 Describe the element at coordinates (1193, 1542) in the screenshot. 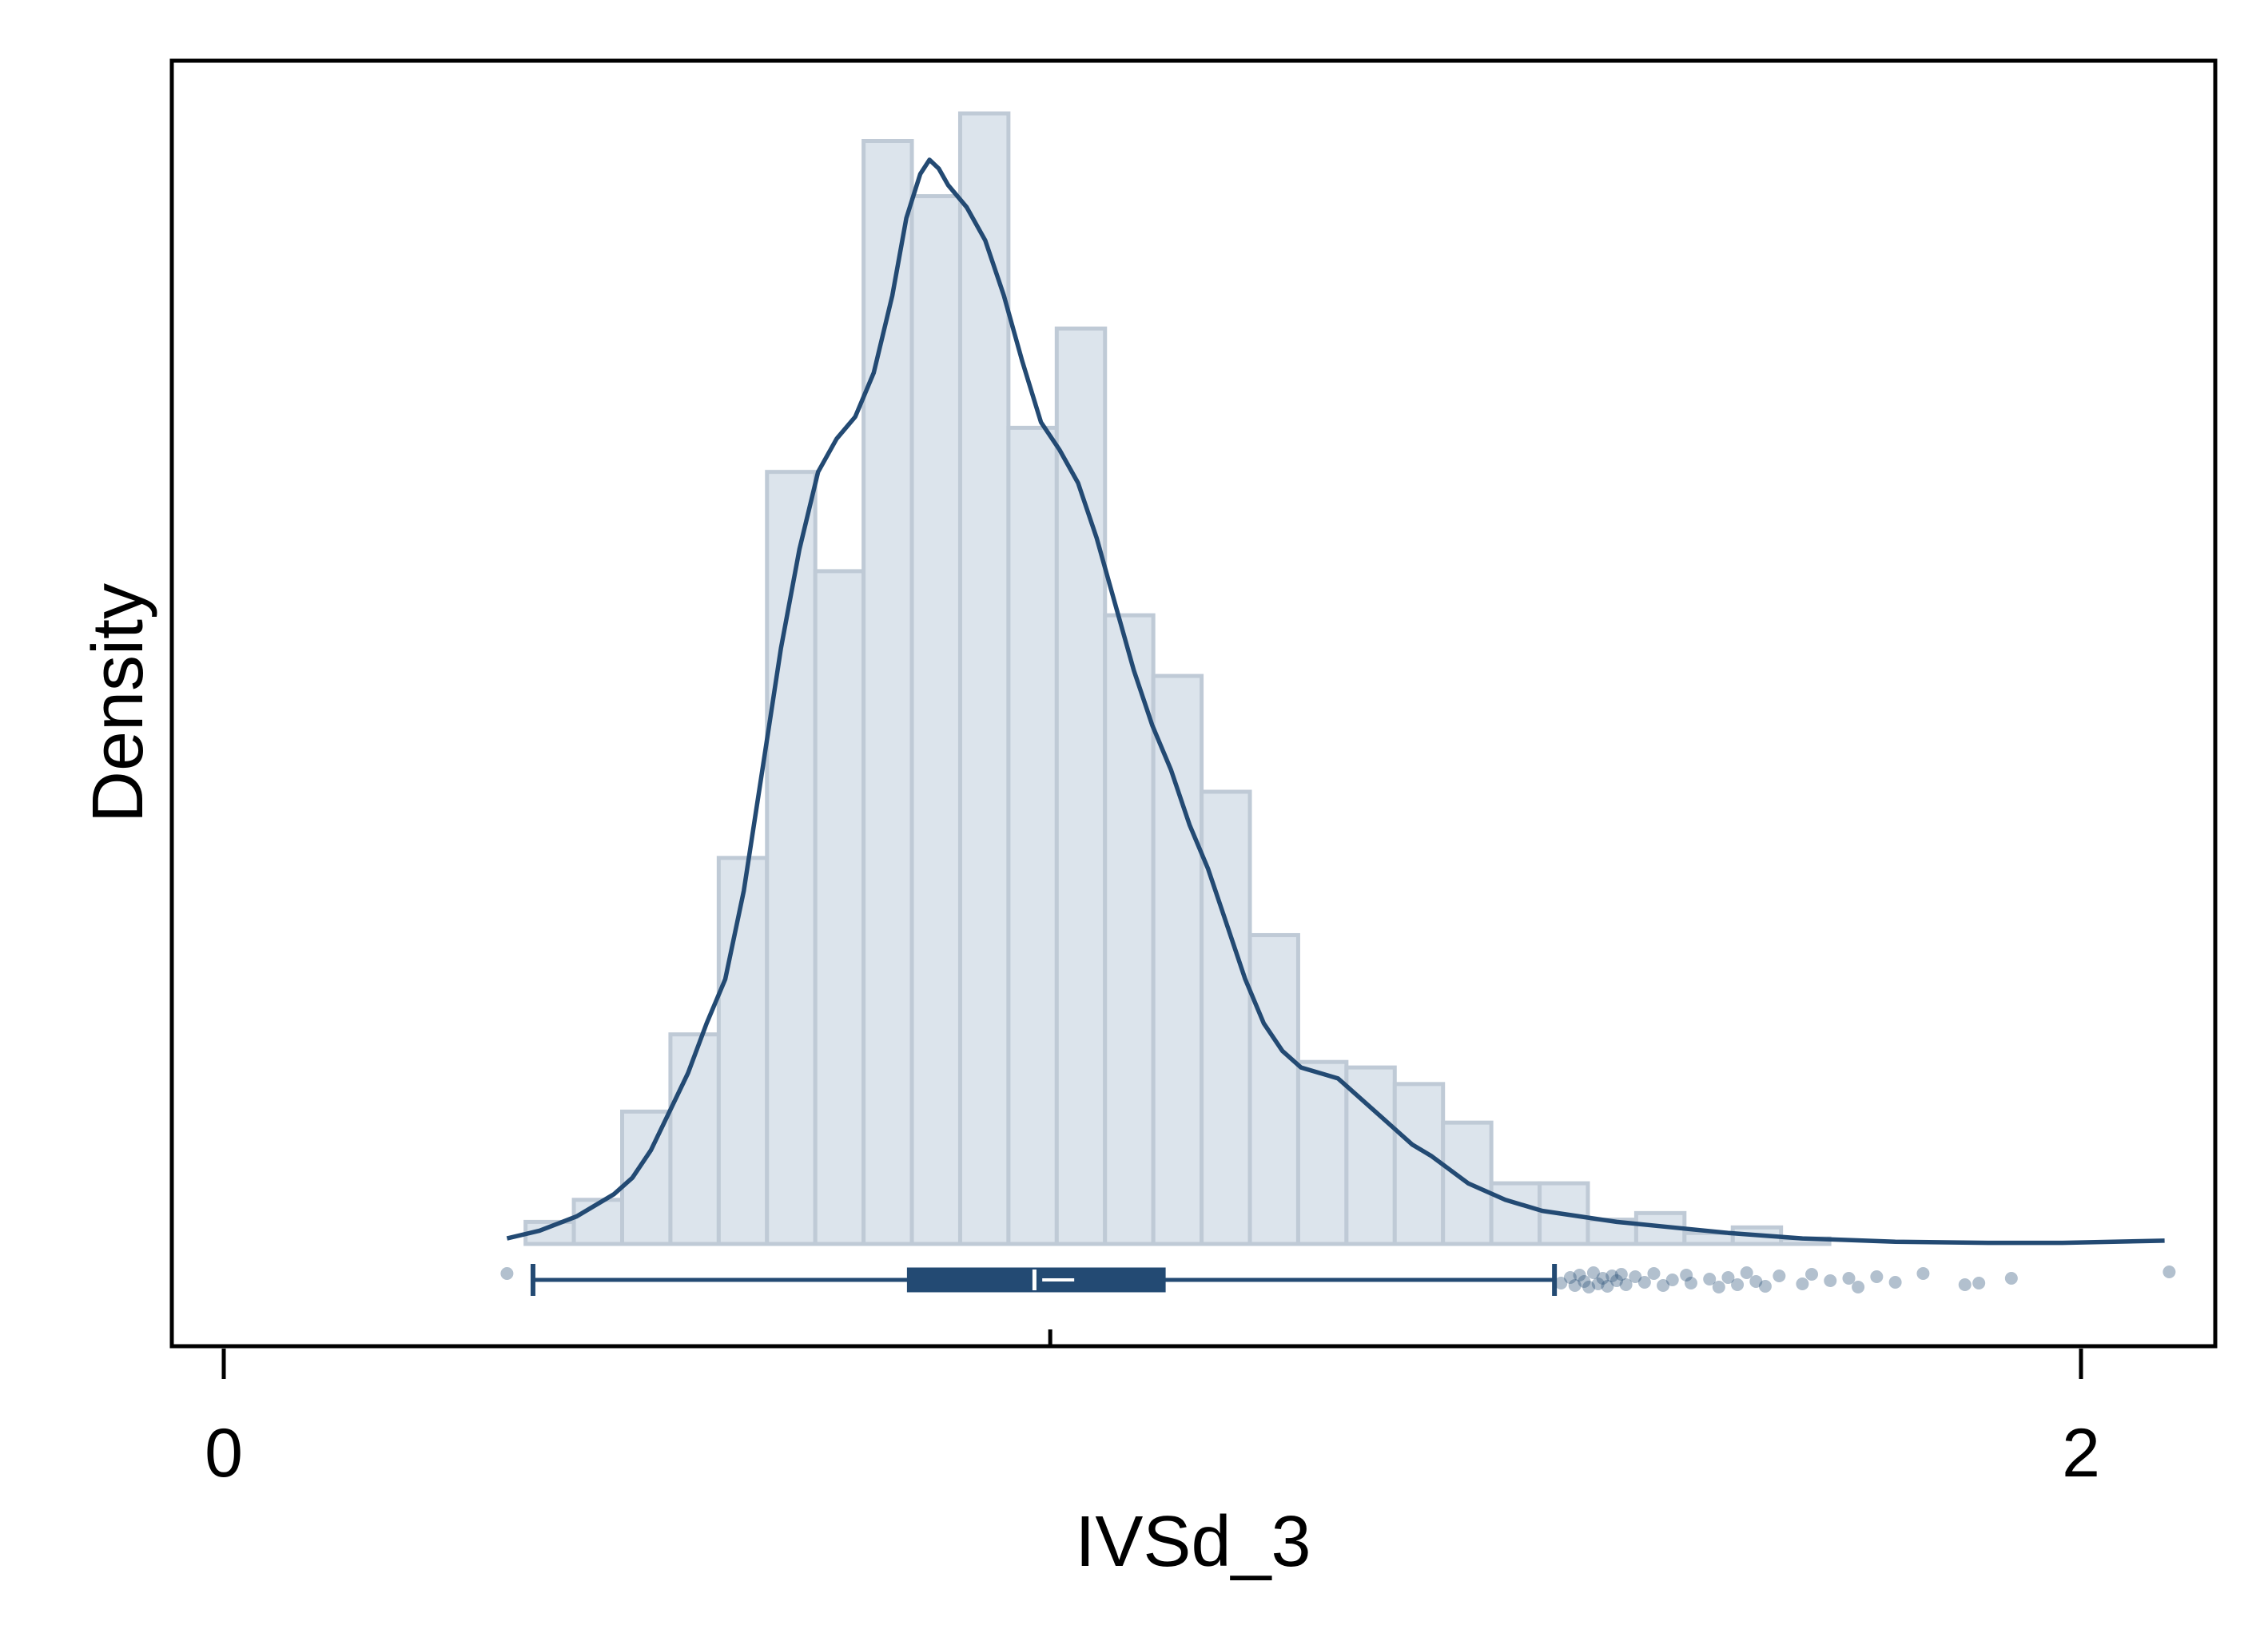

I see `x-axis-title: IVSd_3` at that location.